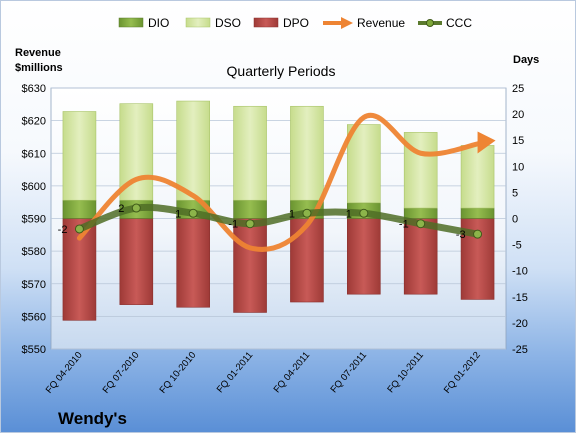  I want to click on legend-label-revenue: Revenue, so click(381, 23).